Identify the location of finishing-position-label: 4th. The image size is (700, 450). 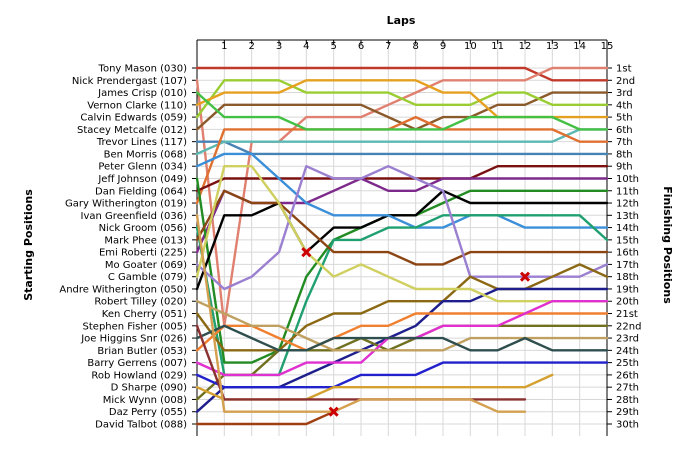
(624, 105).